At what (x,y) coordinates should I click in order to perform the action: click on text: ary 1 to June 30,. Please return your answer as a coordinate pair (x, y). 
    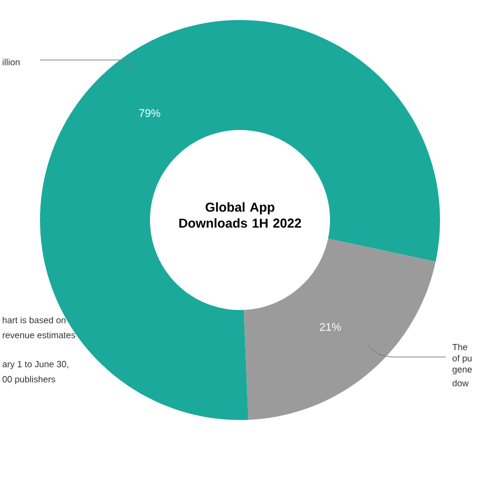
    Looking at the image, I should click on (35, 365).